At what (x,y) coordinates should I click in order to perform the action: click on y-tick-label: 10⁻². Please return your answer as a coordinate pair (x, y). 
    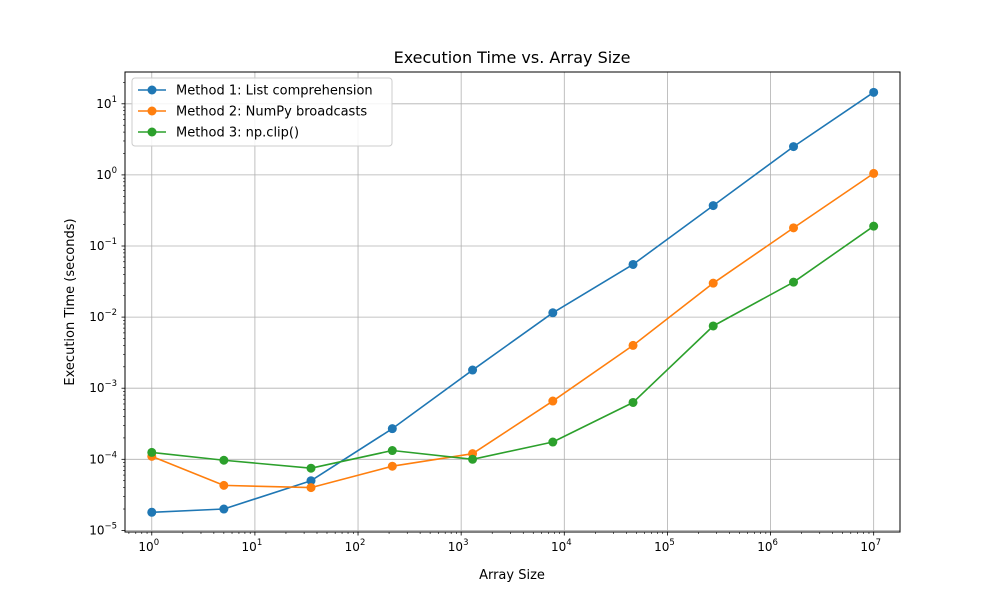
    Looking at the image, I should click on (103, 316).